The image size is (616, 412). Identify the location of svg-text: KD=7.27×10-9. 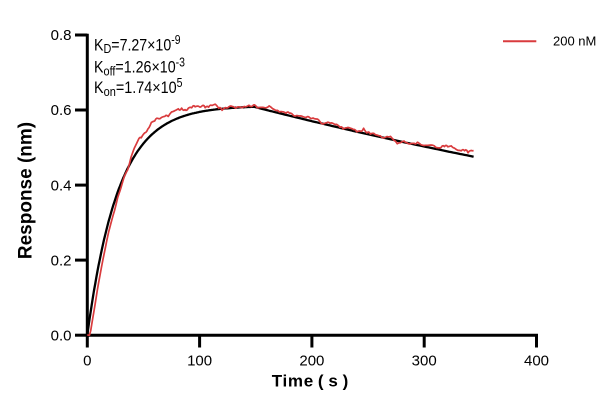
(137, 44).